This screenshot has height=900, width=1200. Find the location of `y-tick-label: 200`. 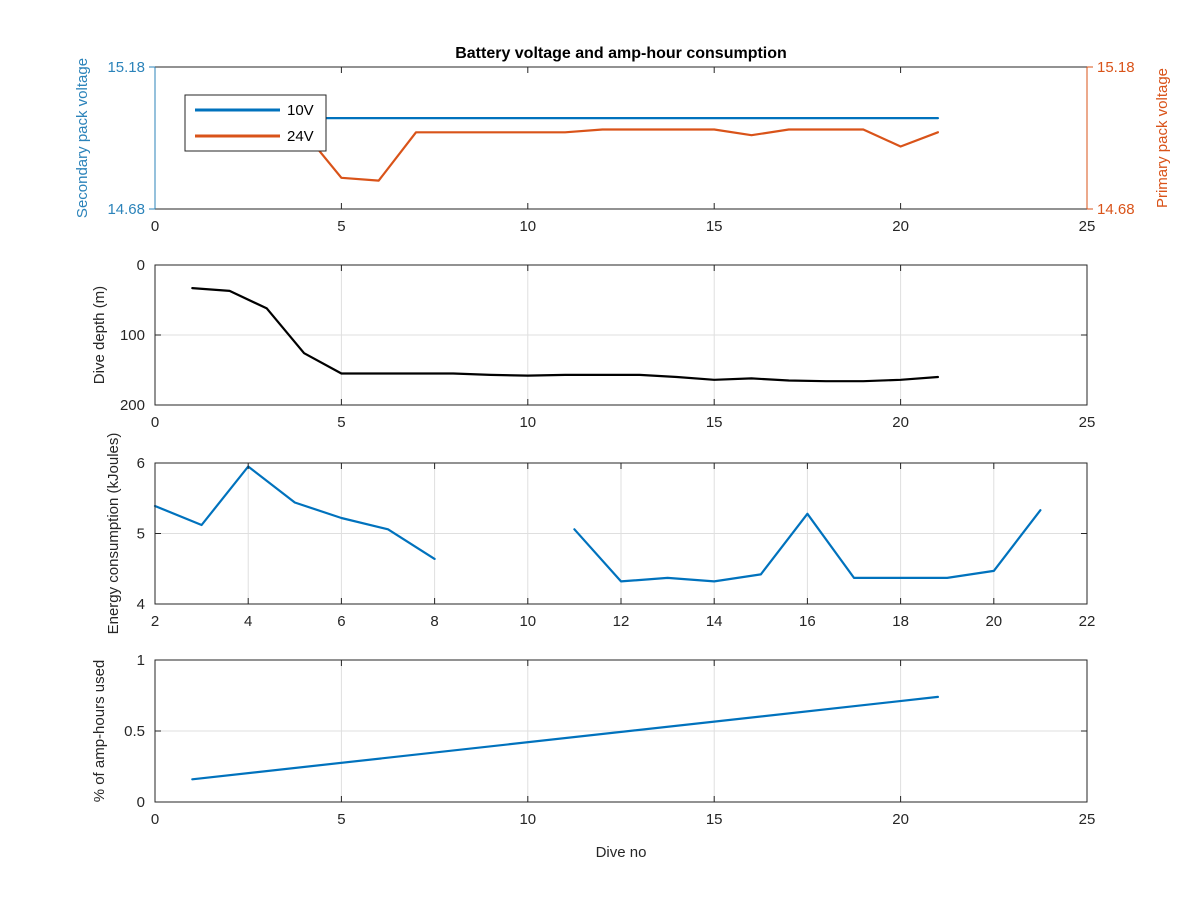

y-tick-label: 200 is located at coordinates (132, 405).